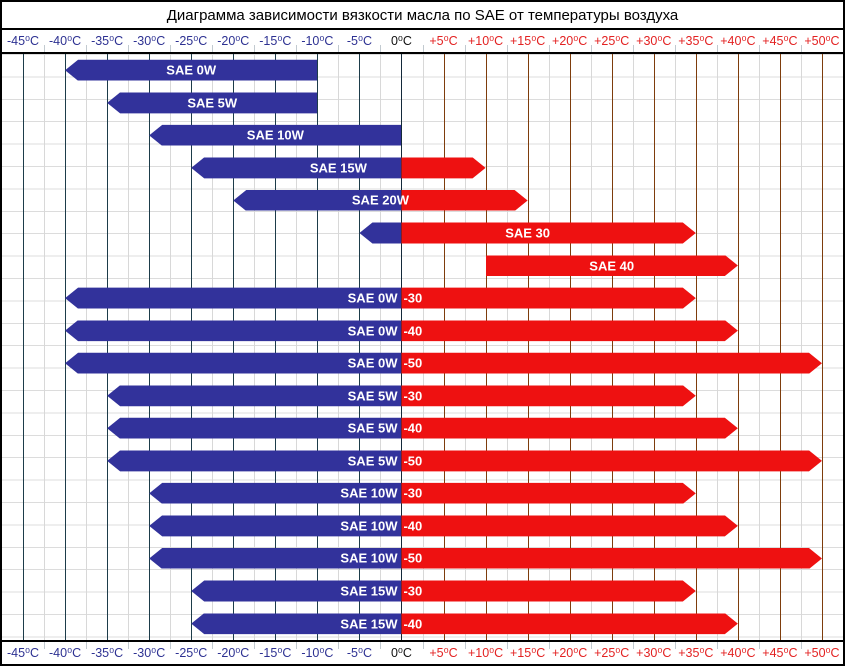 This screenshot has height=666, width=845. What do you see at coordinates (338, 168) in the screenshot?
I see `bar-label: SAE 15W` at bounding box center [338, 168].